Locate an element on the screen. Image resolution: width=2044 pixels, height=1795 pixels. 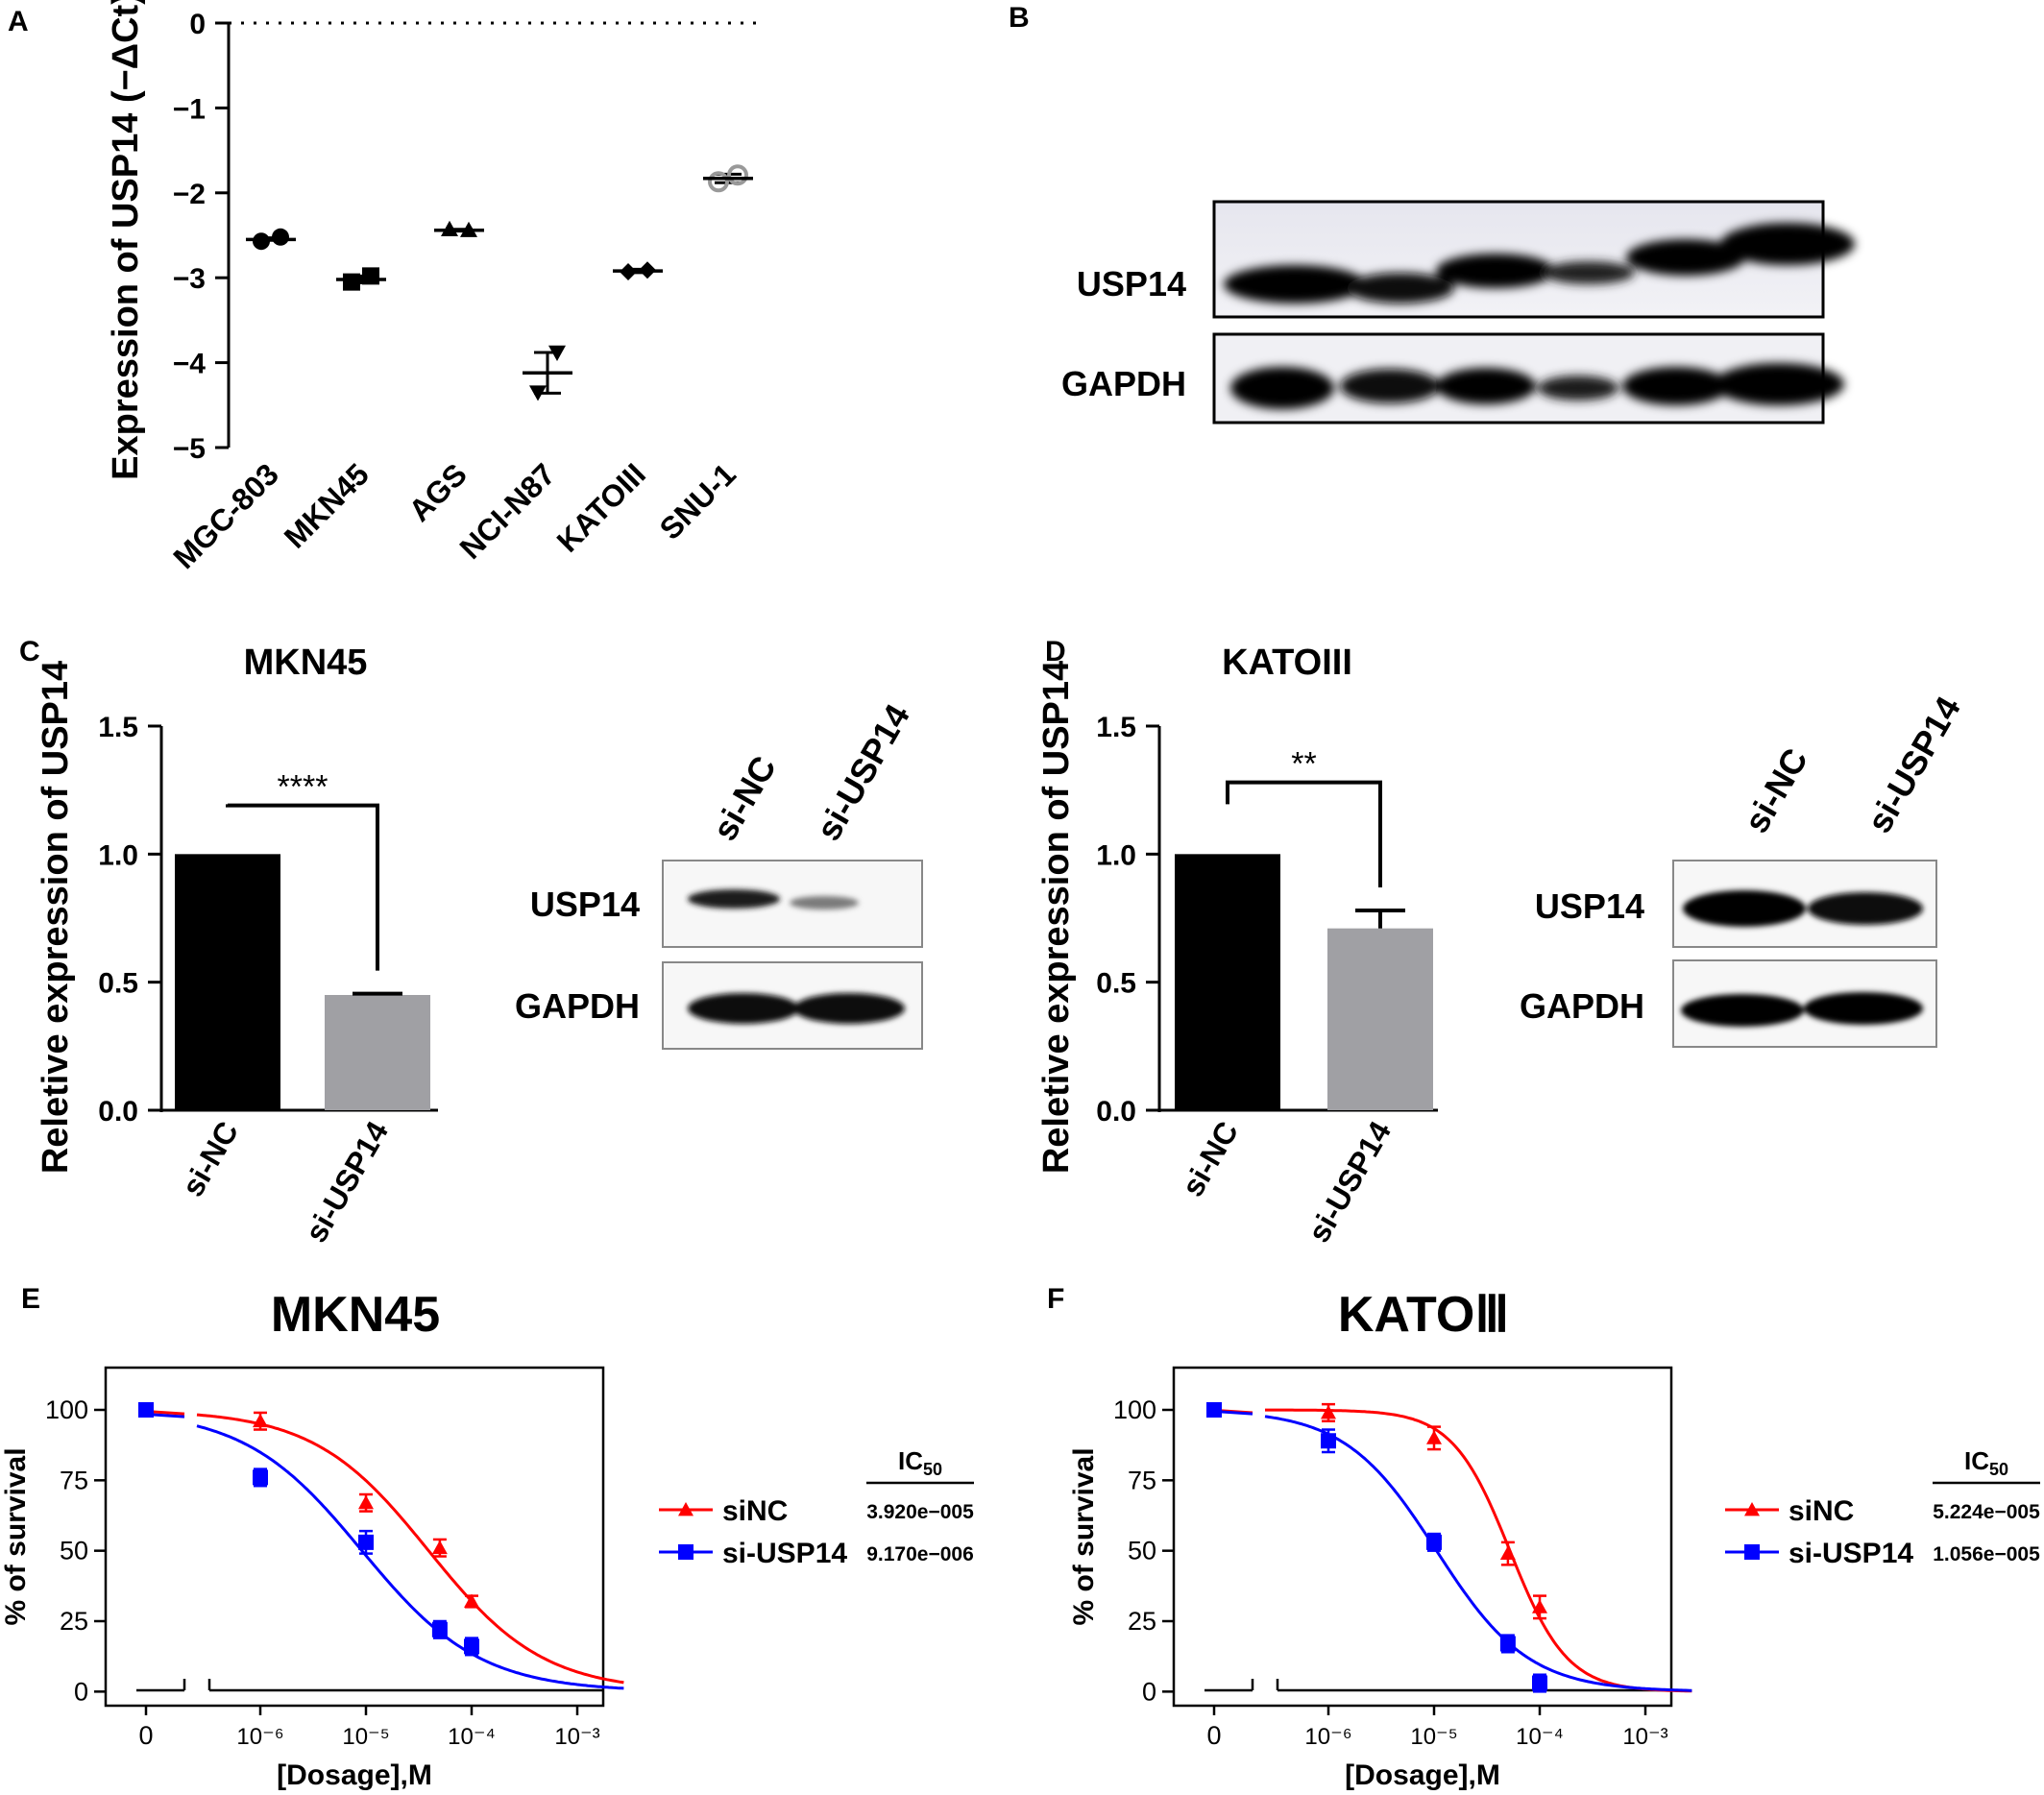
panel-d-y-tick-label: 0.0 is located at coordinates (1116, 1112).